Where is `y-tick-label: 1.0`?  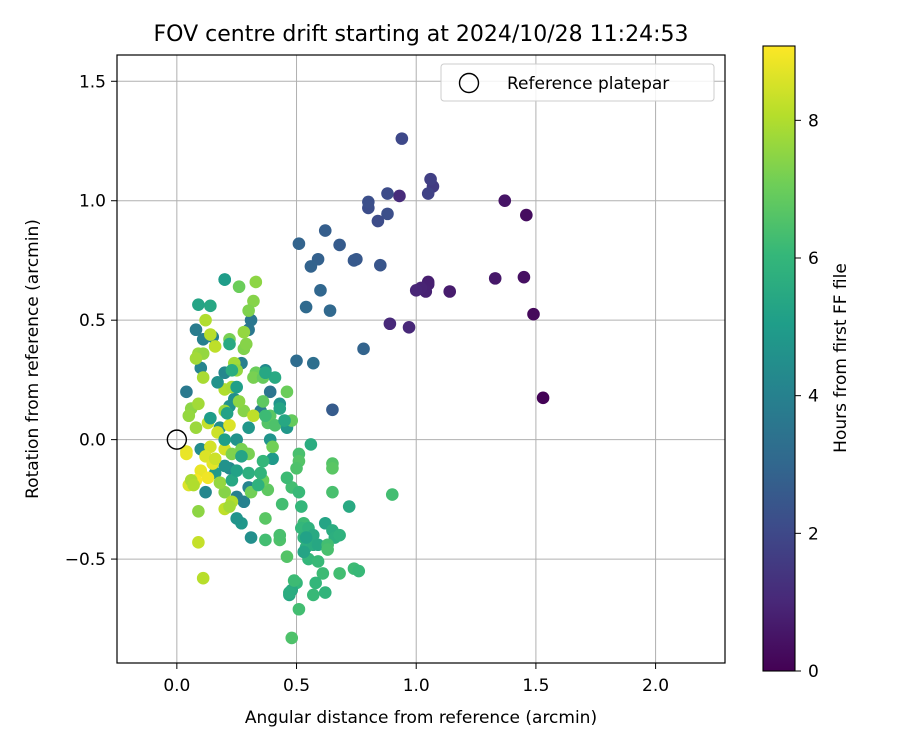
y-tick-label: 1.0 is located at coordinates (92, 202).